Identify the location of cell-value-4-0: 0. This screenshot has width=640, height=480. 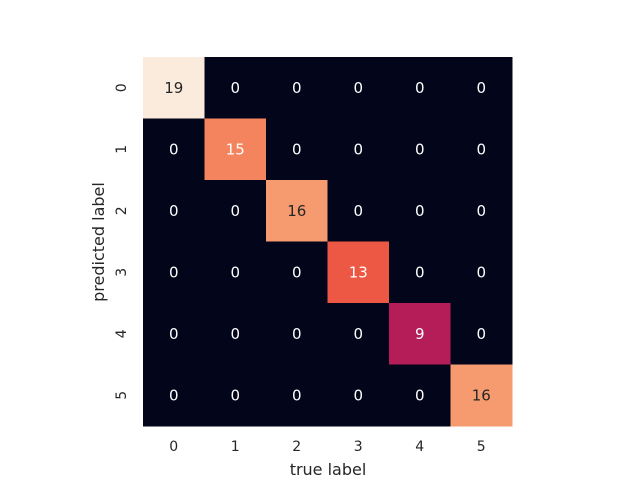
(174, 334).